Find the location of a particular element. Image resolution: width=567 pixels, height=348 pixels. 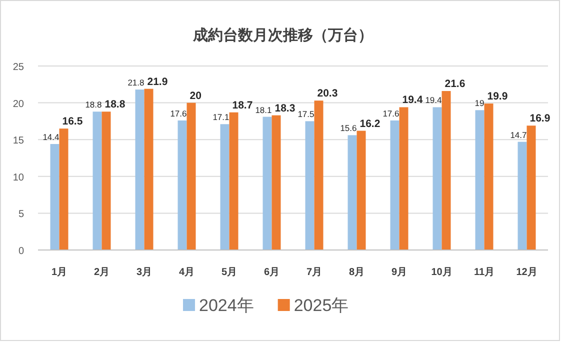

title: 成約台数月次推移（万台） is located at coordinates (283, 35).